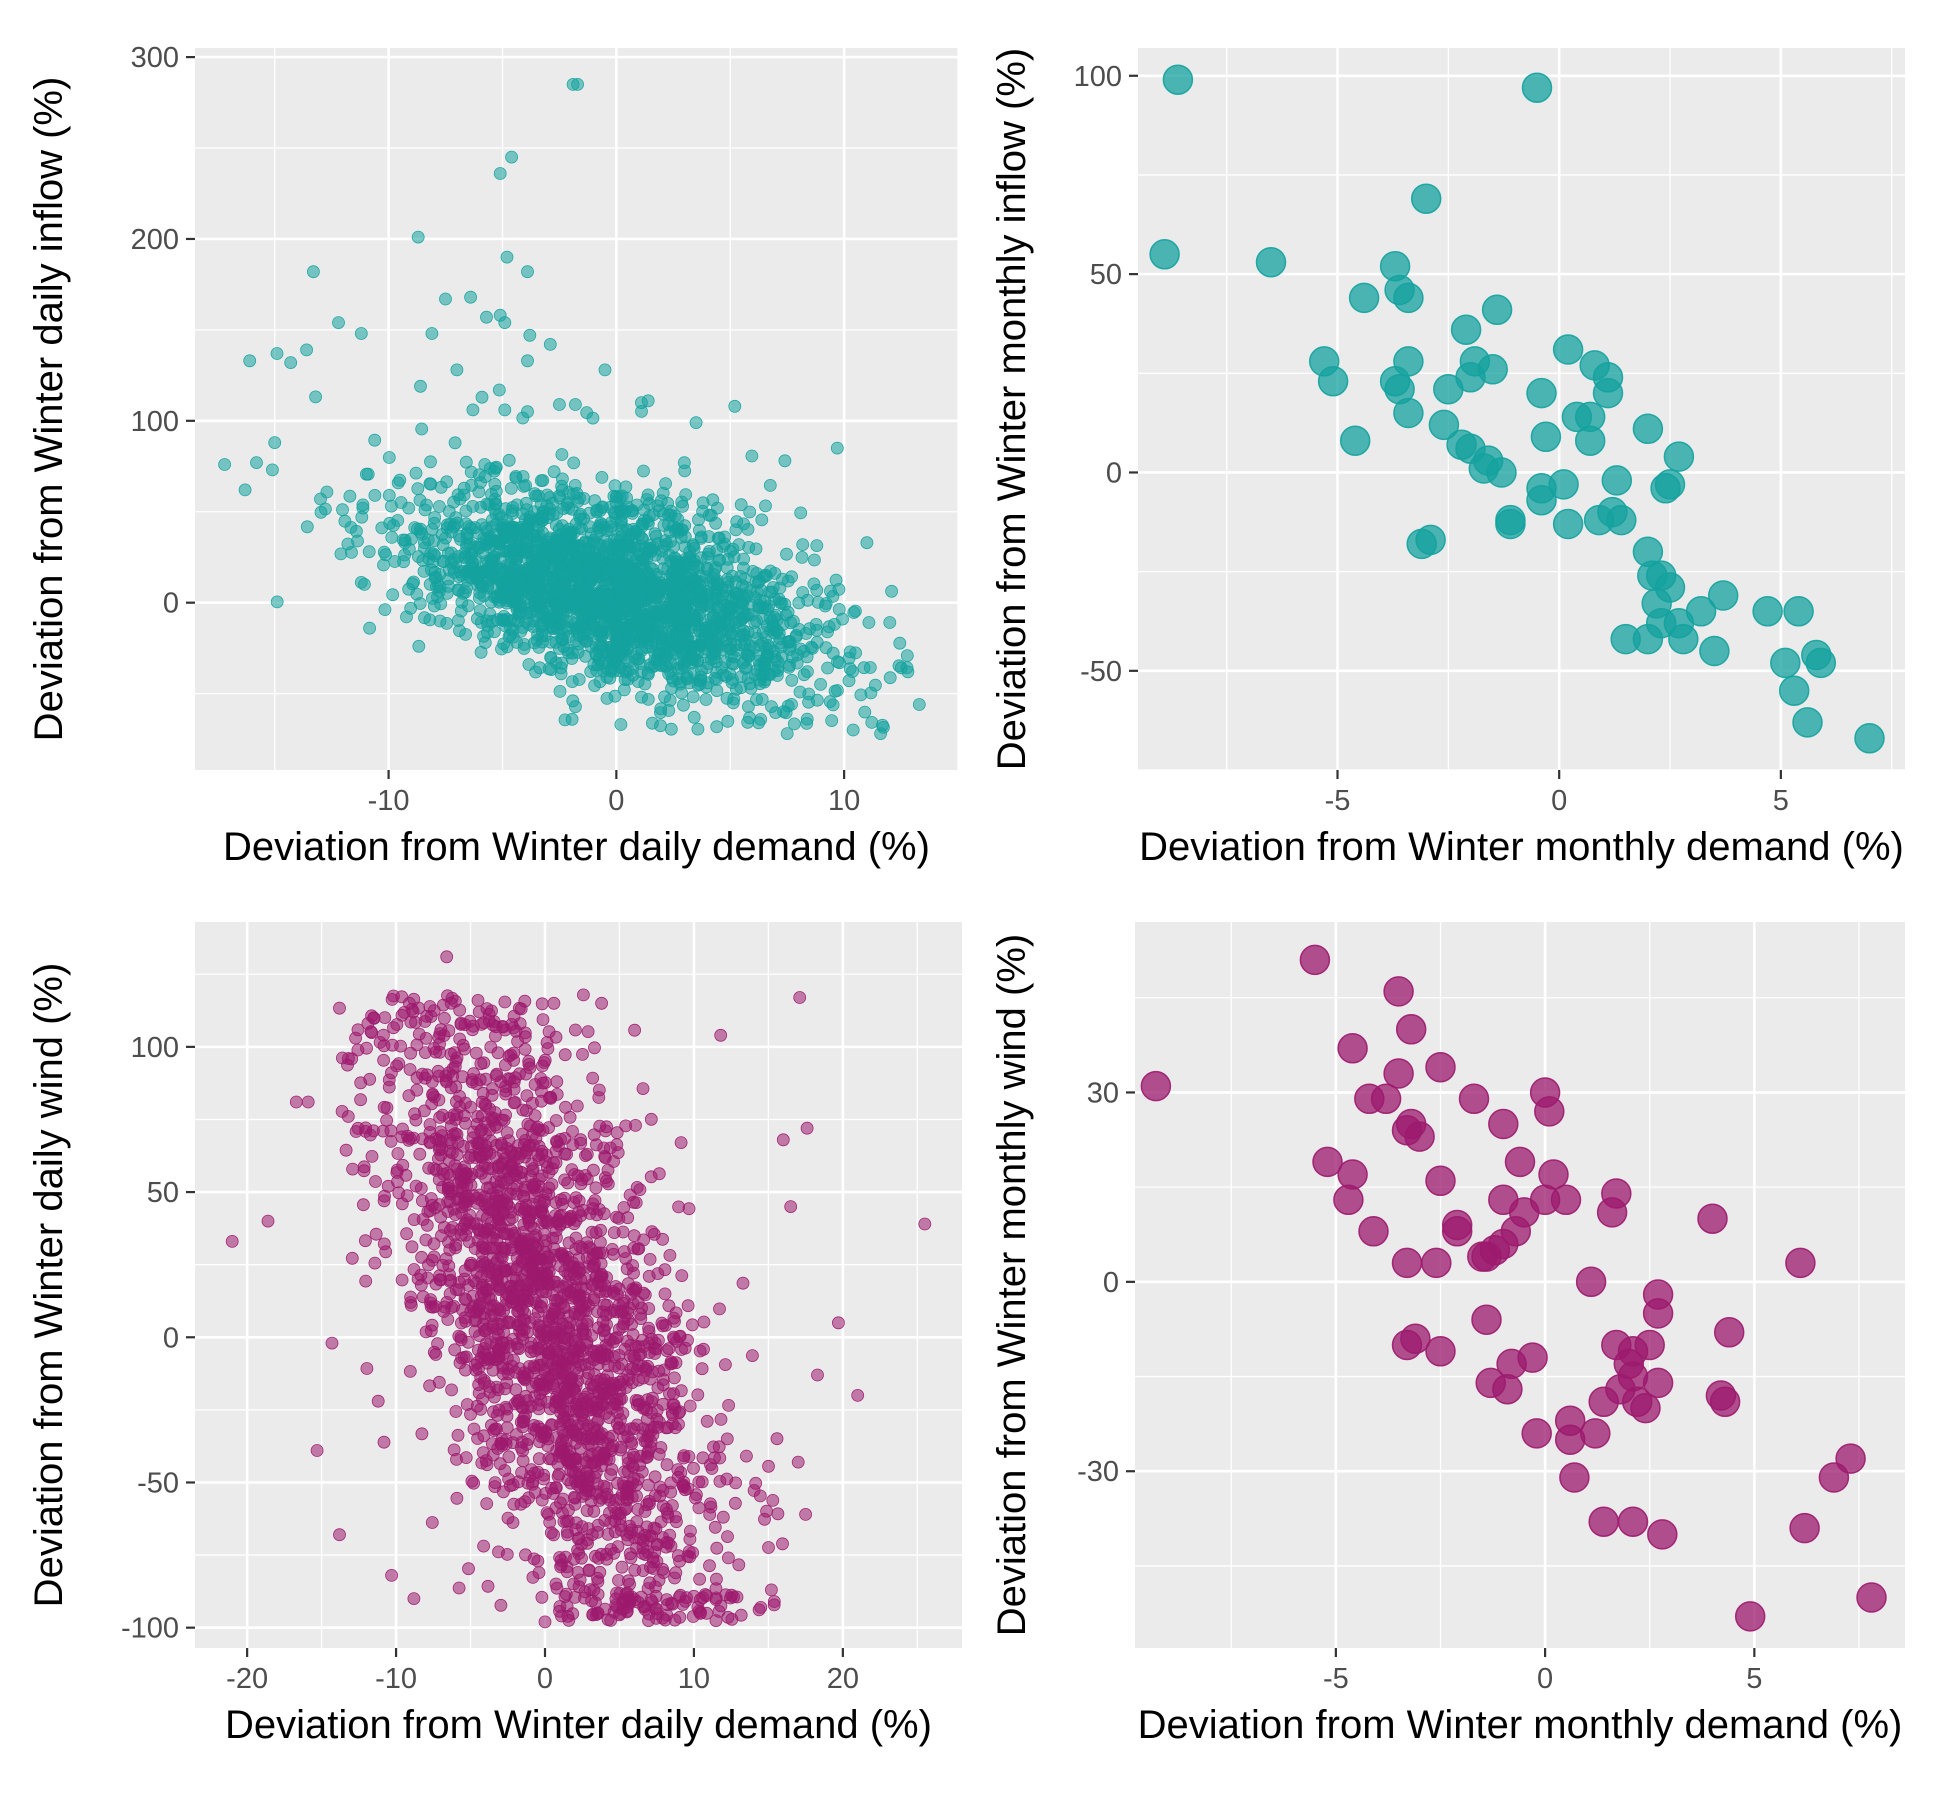 The width and height of the screenshot is (1950, 1800). What do you see at coordinates (572, 409) in the screenshot?
I see `points-daily-inflow` at bounding box center [572, 409].